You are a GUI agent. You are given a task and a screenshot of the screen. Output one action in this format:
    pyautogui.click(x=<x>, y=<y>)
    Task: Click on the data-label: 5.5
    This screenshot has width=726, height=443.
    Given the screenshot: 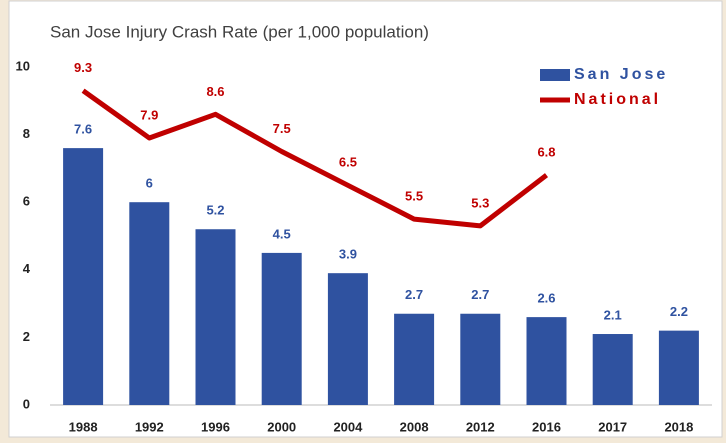 What is the action you would take?
    pyautogui.click(x=414, y=196)
    